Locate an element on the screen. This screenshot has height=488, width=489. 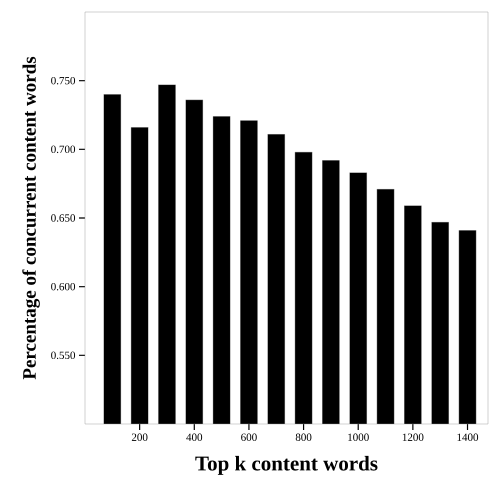
x-tick-label: 800 is located at coordinates (304, 437).